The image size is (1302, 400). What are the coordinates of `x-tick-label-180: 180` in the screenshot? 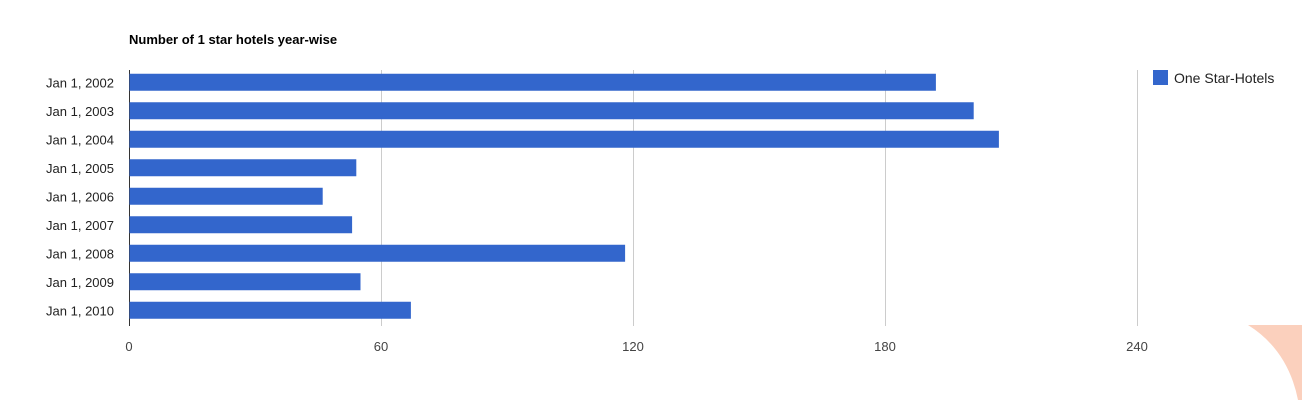 It's located at (885, 346).